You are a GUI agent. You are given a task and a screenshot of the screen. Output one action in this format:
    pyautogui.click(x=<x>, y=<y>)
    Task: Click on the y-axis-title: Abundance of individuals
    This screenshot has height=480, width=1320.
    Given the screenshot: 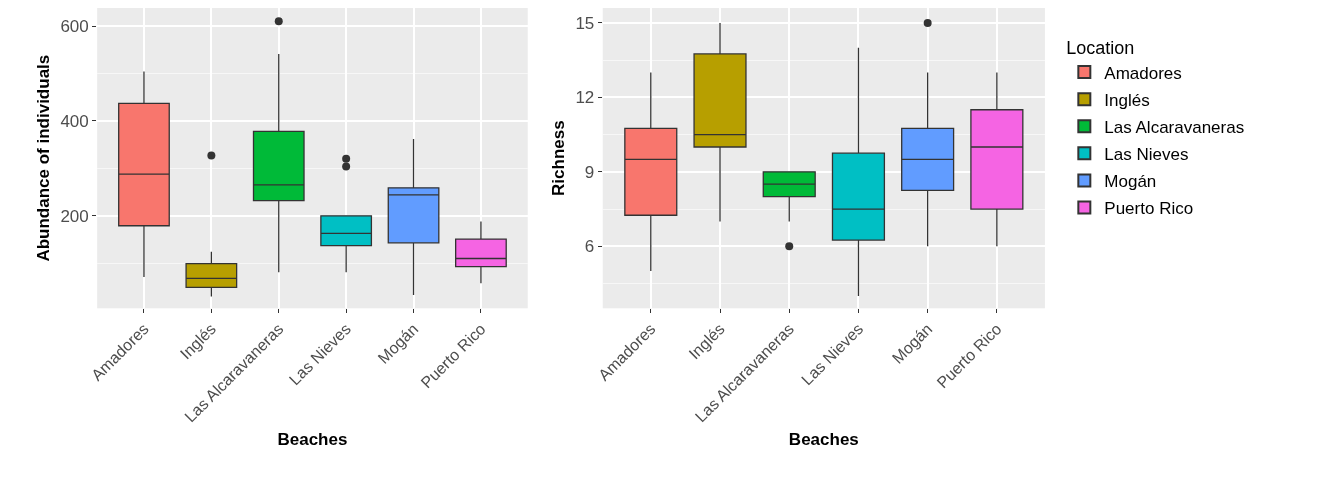 What is the action you would take?
    pyautogui.click(x=43, y=158)
    